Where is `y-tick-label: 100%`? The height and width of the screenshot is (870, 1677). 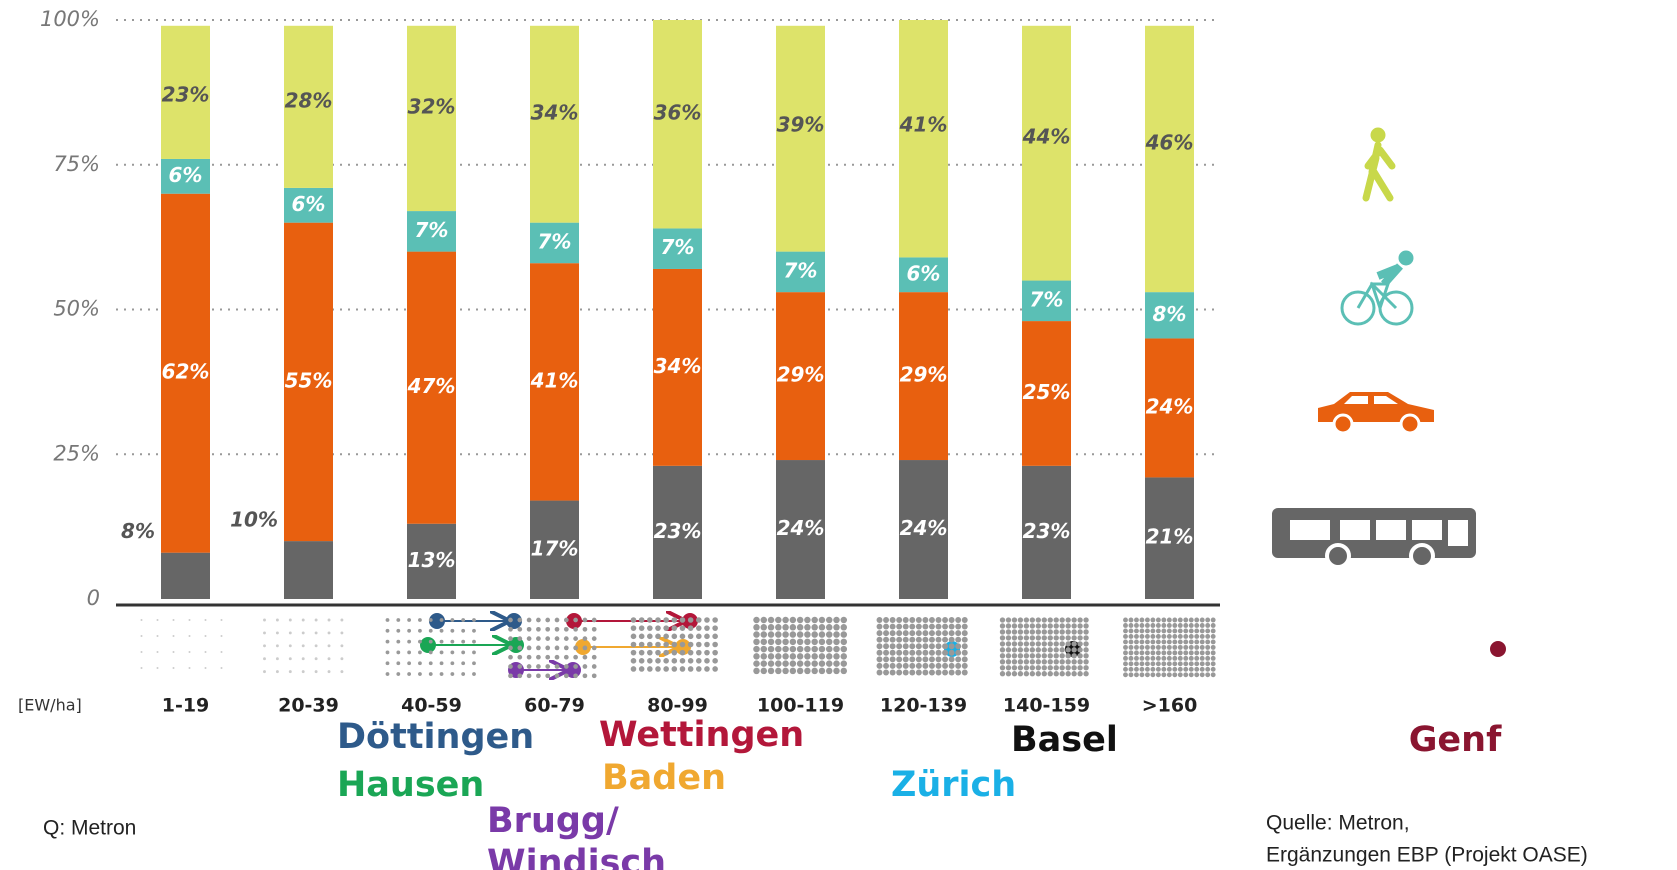
y-tick-label: 100% is located at coordinates (70, 19).